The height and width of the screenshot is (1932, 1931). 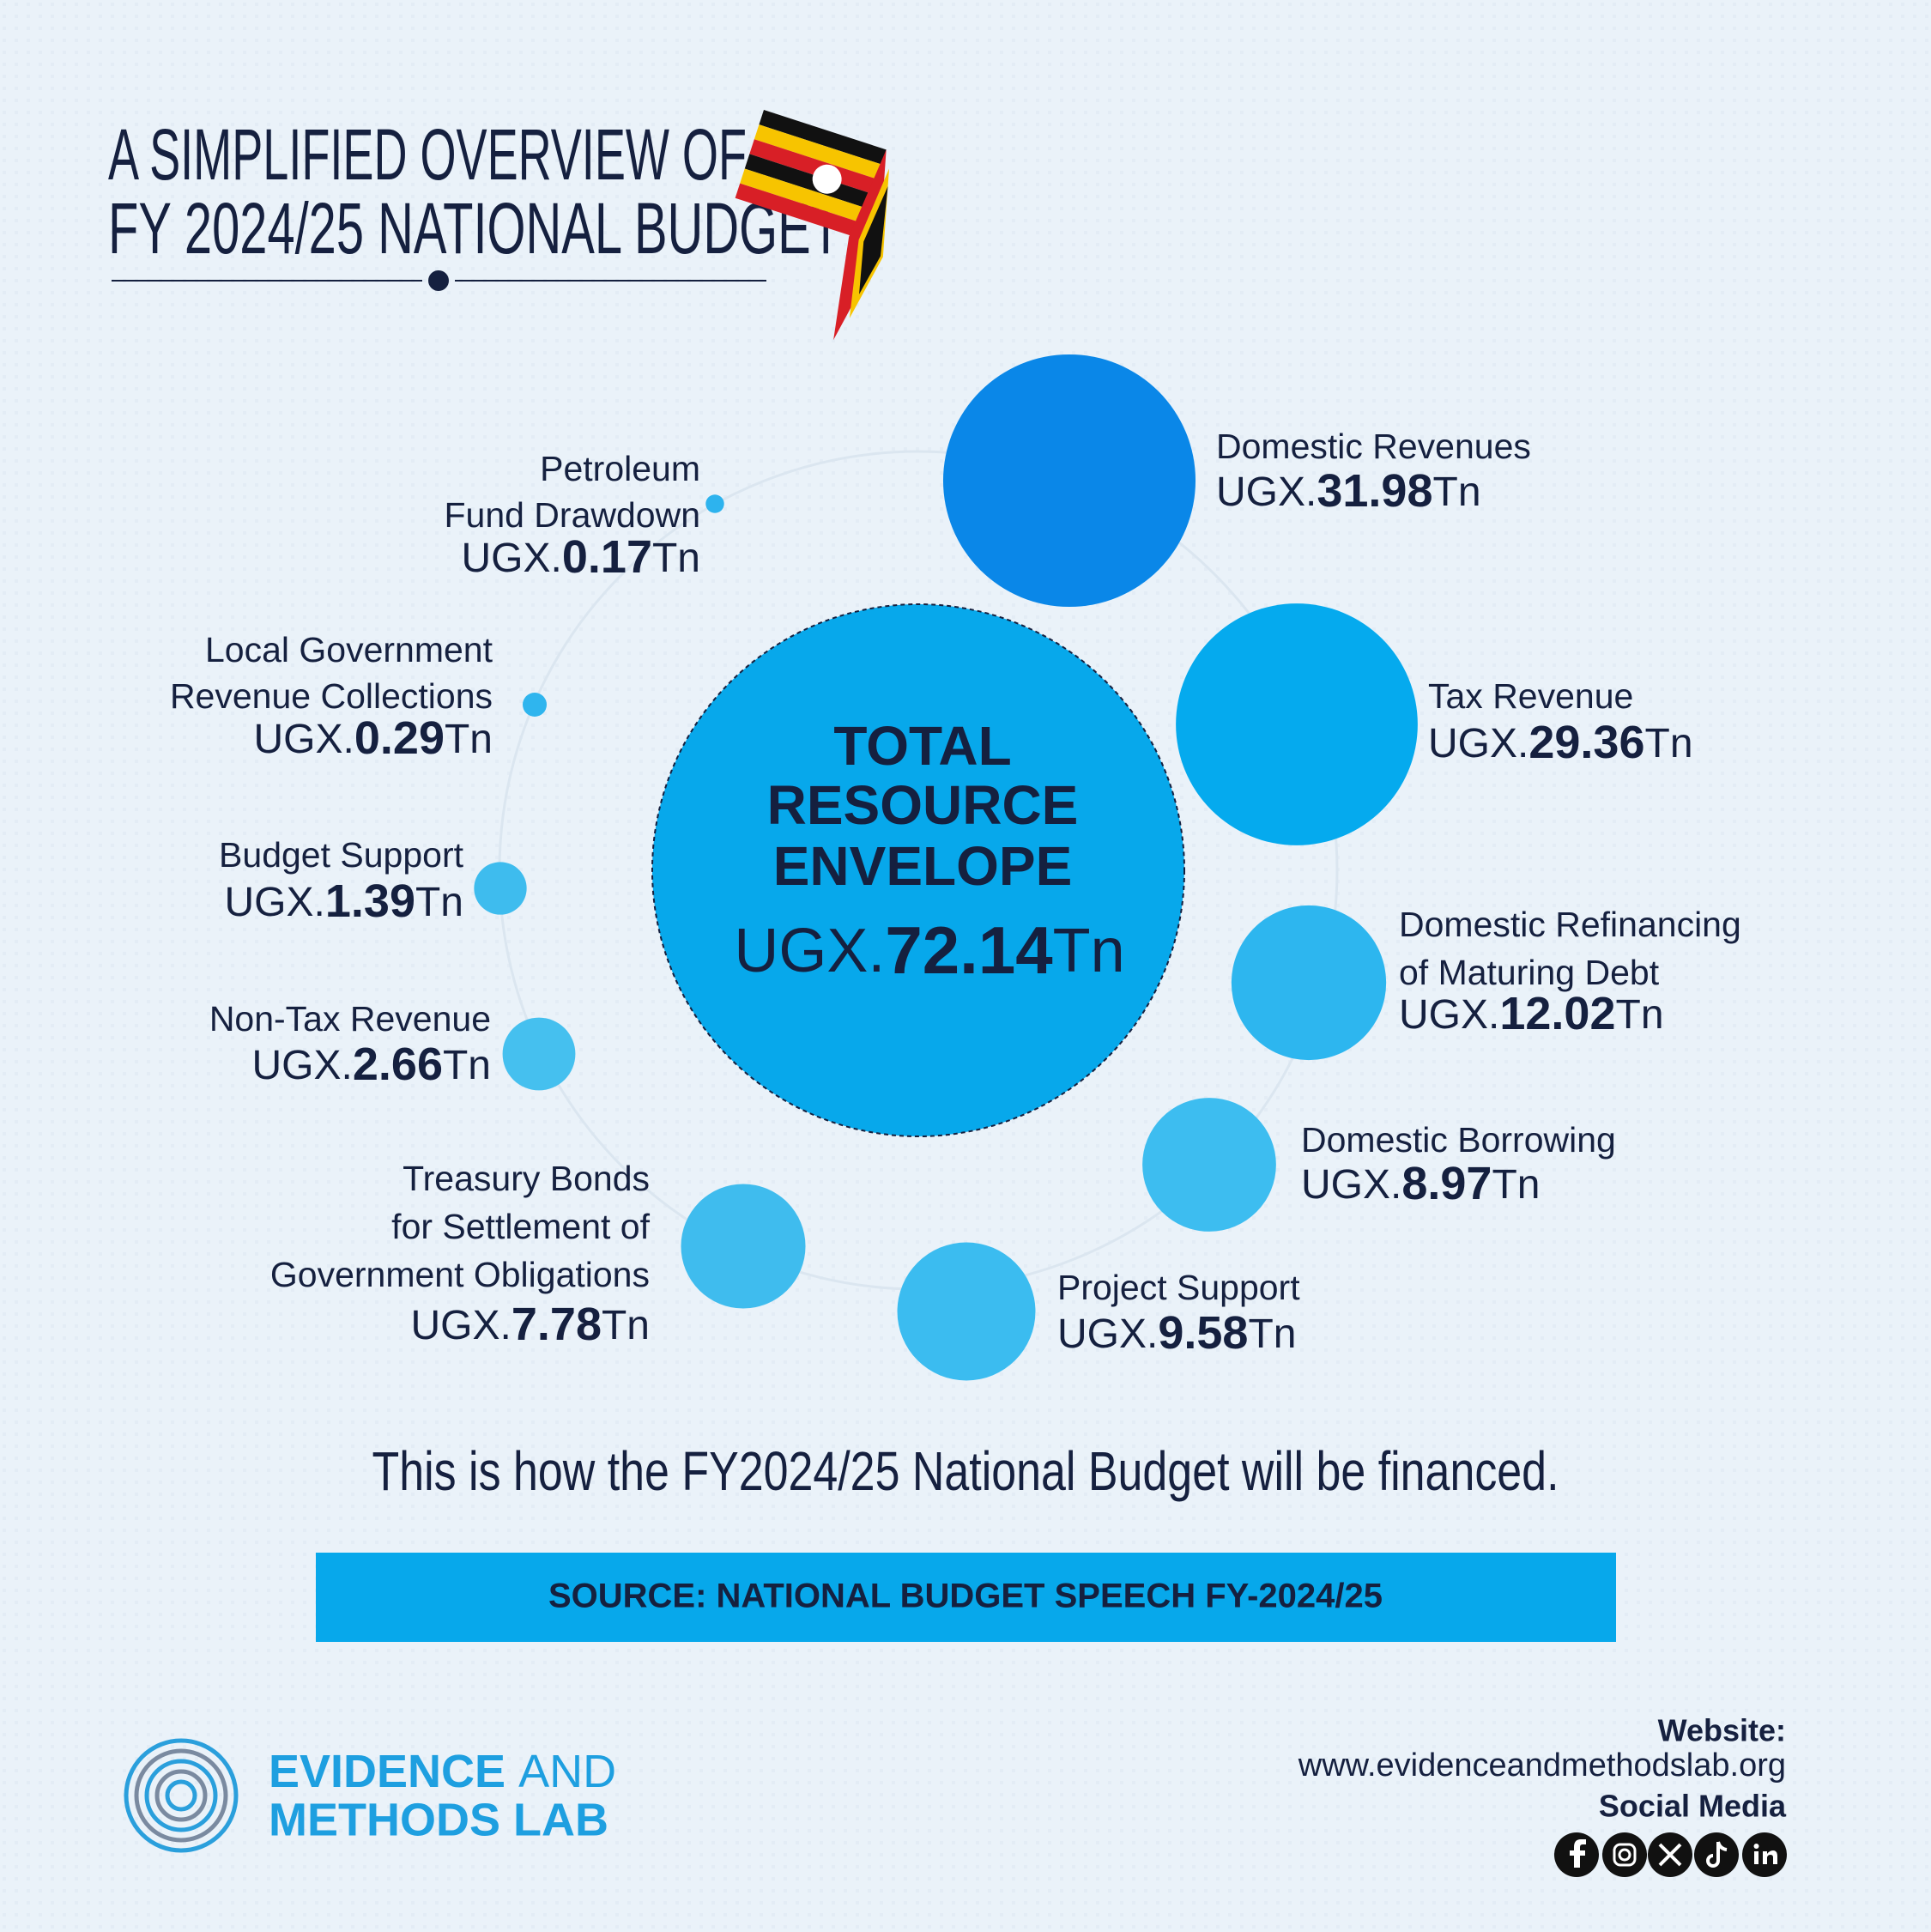 I want to click on bubble-label: Budget Support, so click(x=341, y=855).